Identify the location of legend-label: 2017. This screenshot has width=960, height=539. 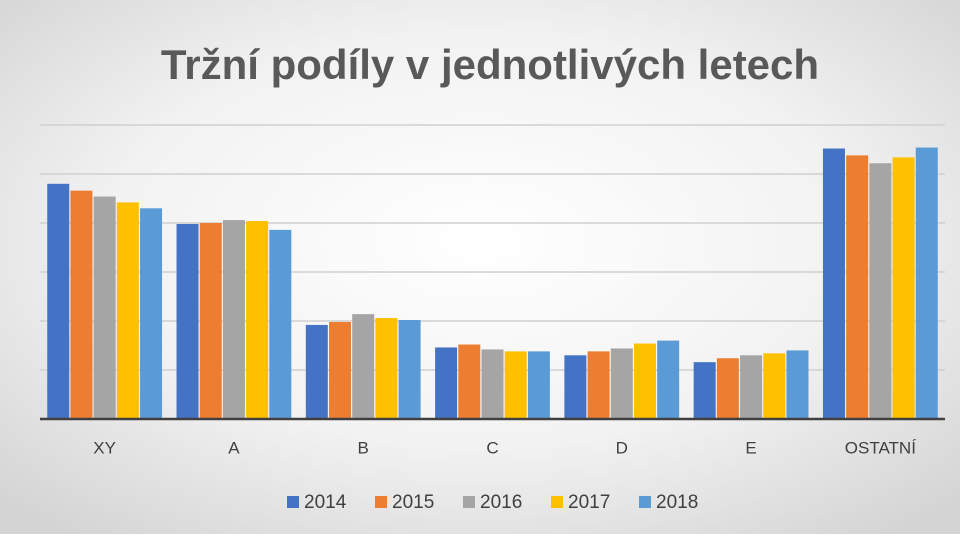
(589, 502).